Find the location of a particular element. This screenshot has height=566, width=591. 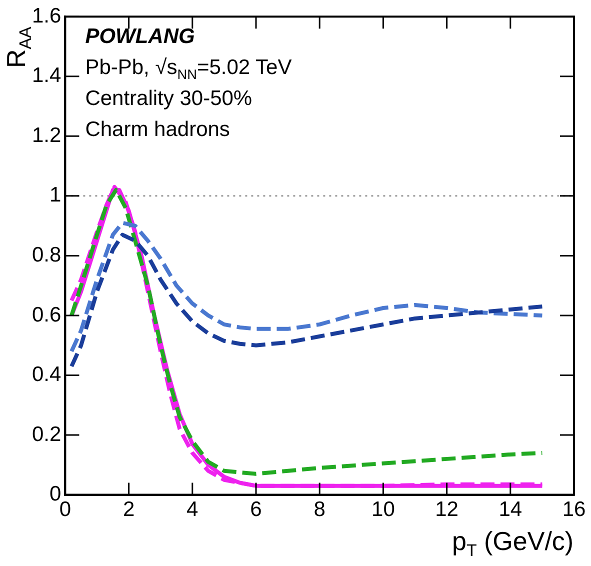

x-tick-label: 6 is located at coordinates (256, 510).